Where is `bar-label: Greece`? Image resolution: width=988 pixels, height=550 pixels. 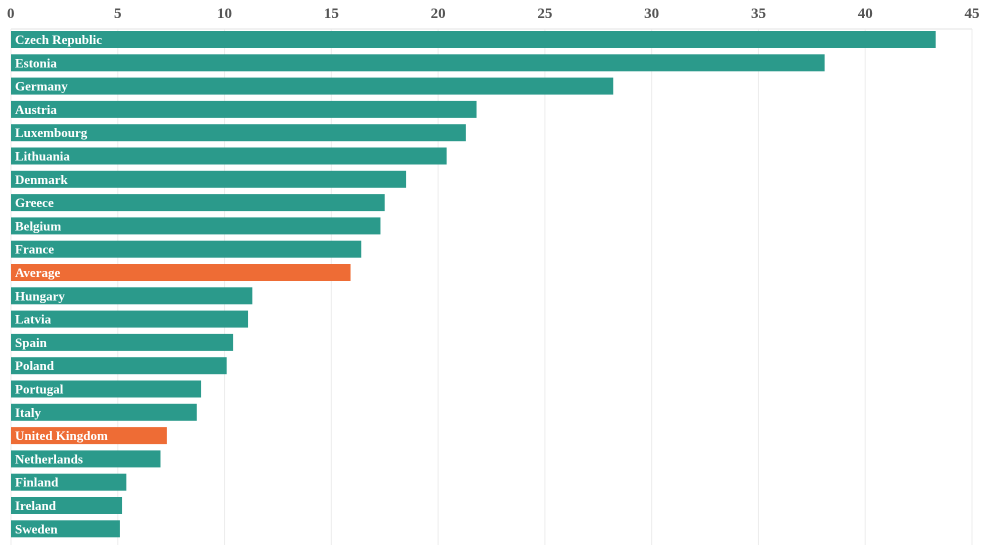
bar-label: Greece is located at coordinates (34, 202).